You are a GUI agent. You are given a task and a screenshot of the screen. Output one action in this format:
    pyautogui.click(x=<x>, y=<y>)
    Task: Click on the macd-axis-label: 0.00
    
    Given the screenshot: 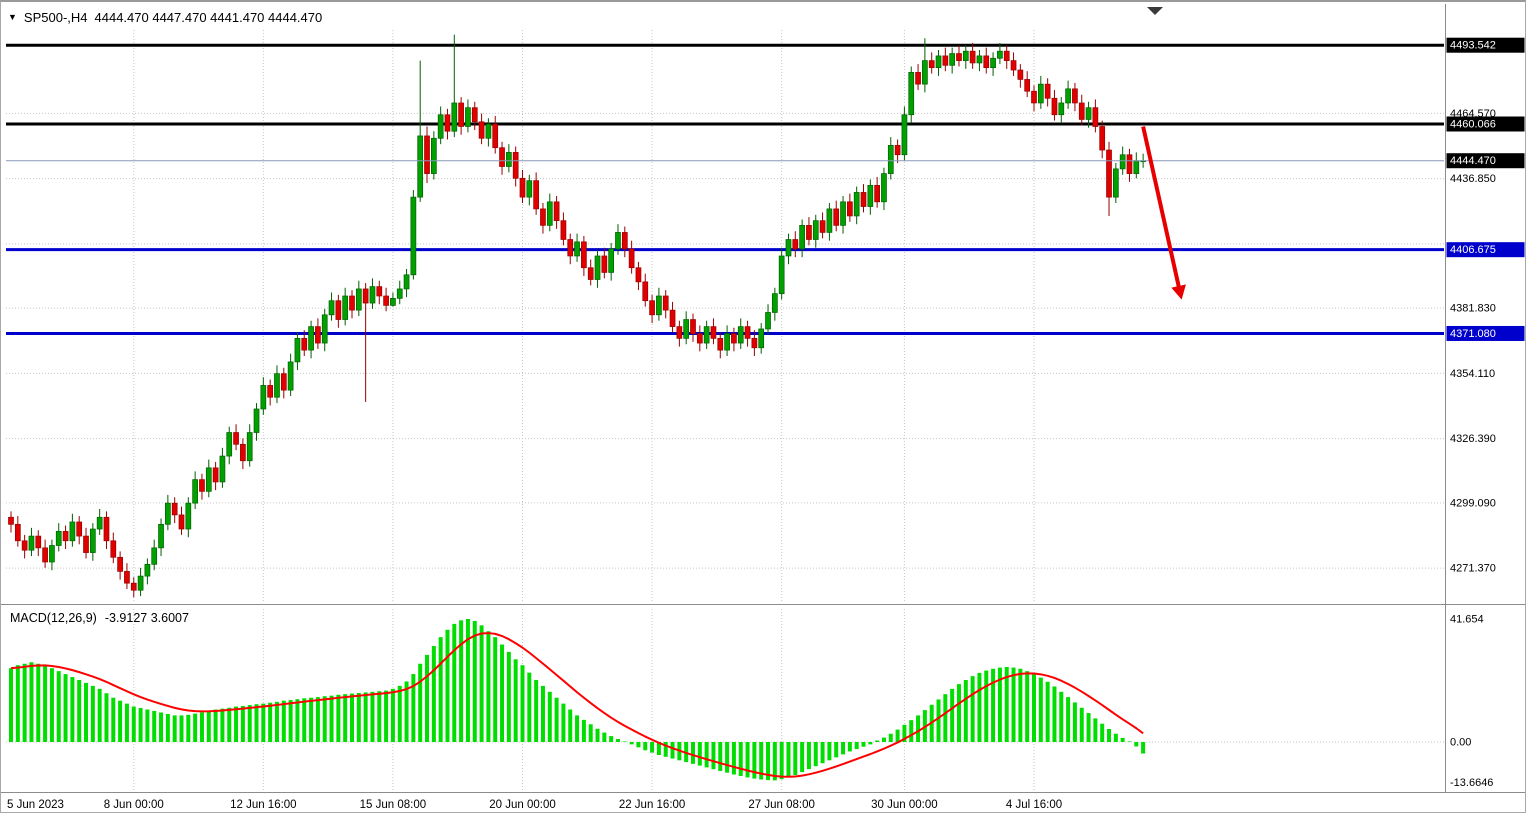 What is the action you would take?
    pyautogui.click(x=1460, y=743)
    